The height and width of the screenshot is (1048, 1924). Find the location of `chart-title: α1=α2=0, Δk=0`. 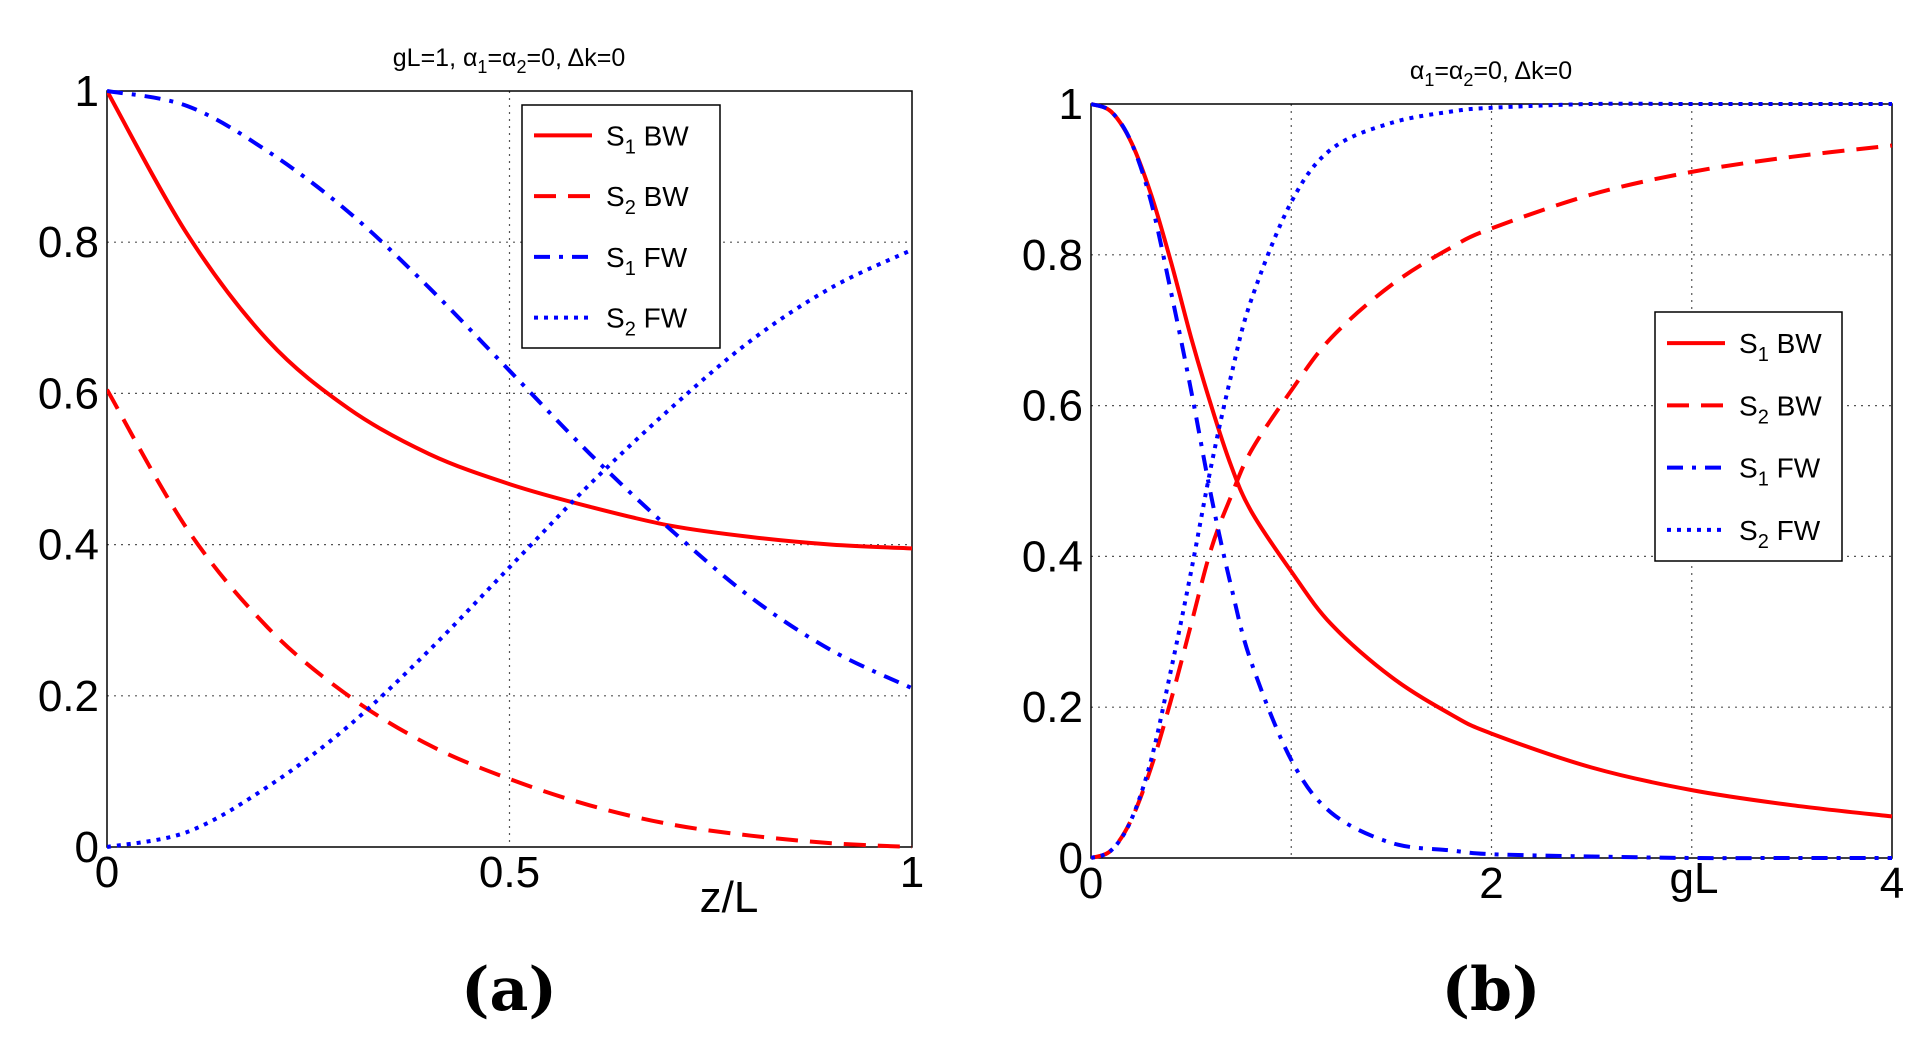

chart-title: α1=α2=0, Δk=0 is located at coordinates (1491, 73).